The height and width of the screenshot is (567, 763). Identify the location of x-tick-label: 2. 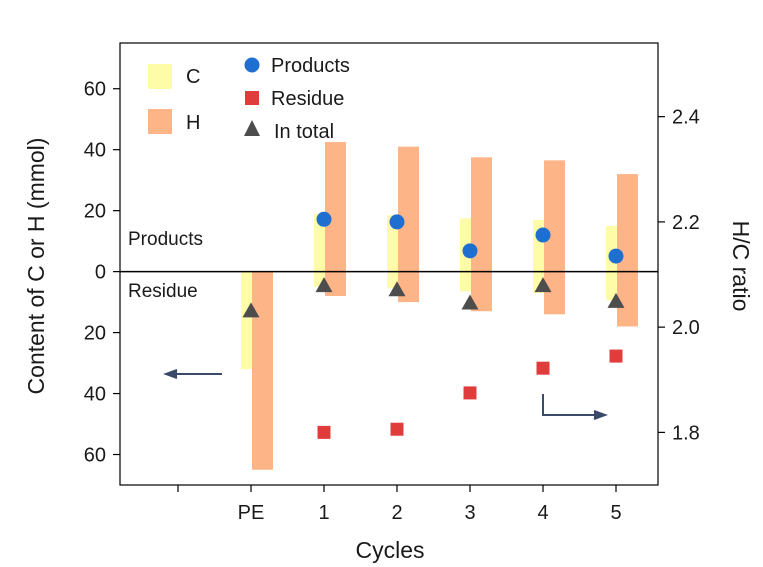
(396, 513).